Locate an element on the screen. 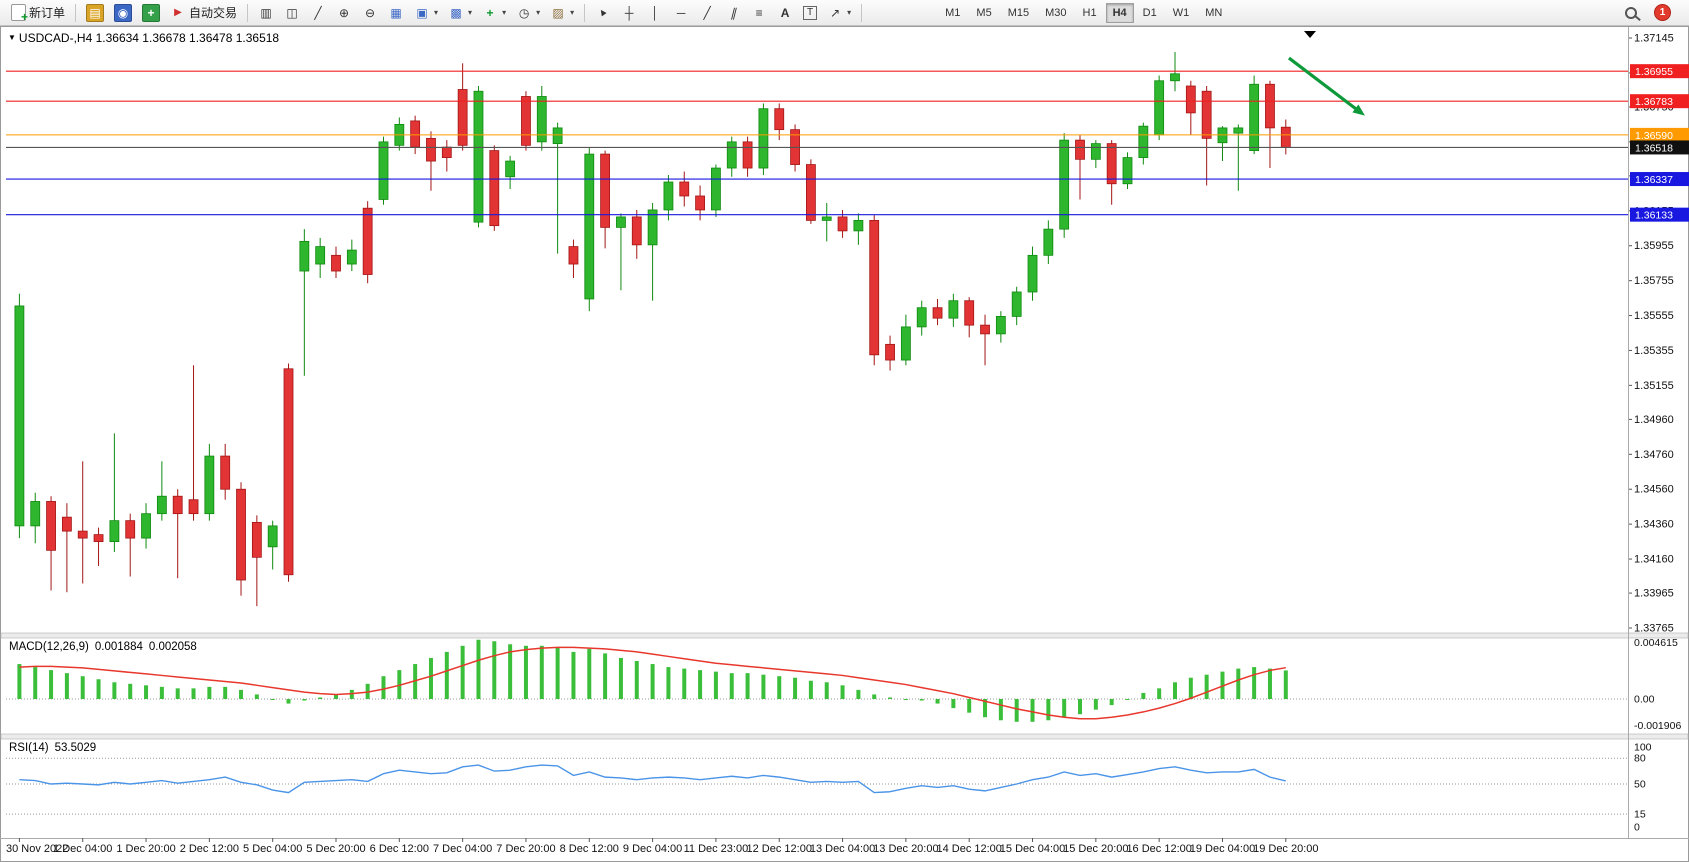 This screenshot has width=1689, height=862. svg-text: 1.35155 is located at coordinates (1654, 386).